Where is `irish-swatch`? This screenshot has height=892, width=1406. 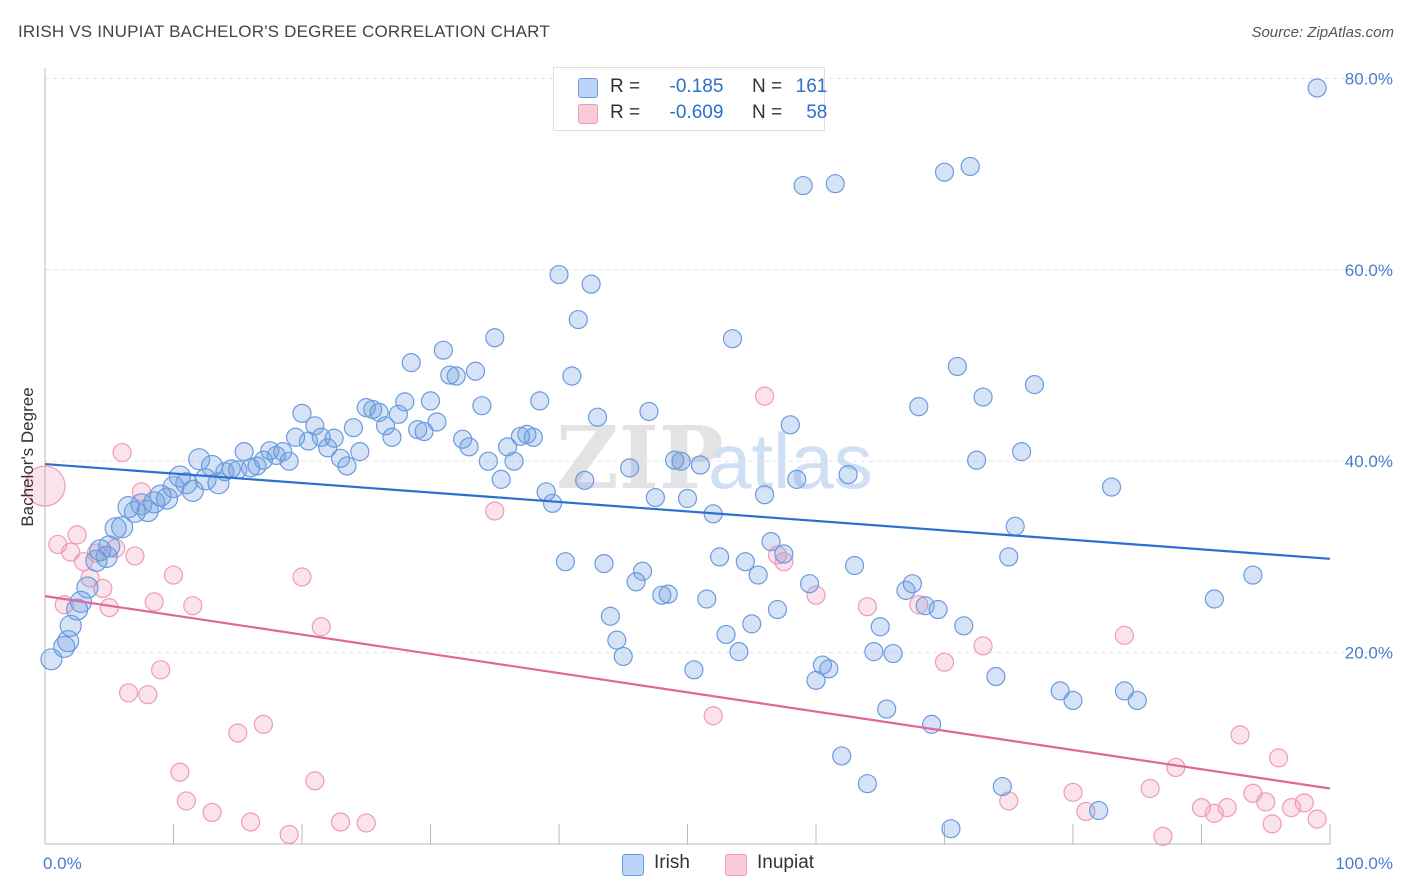
irish-swatch is located at coordinates (588, 88).